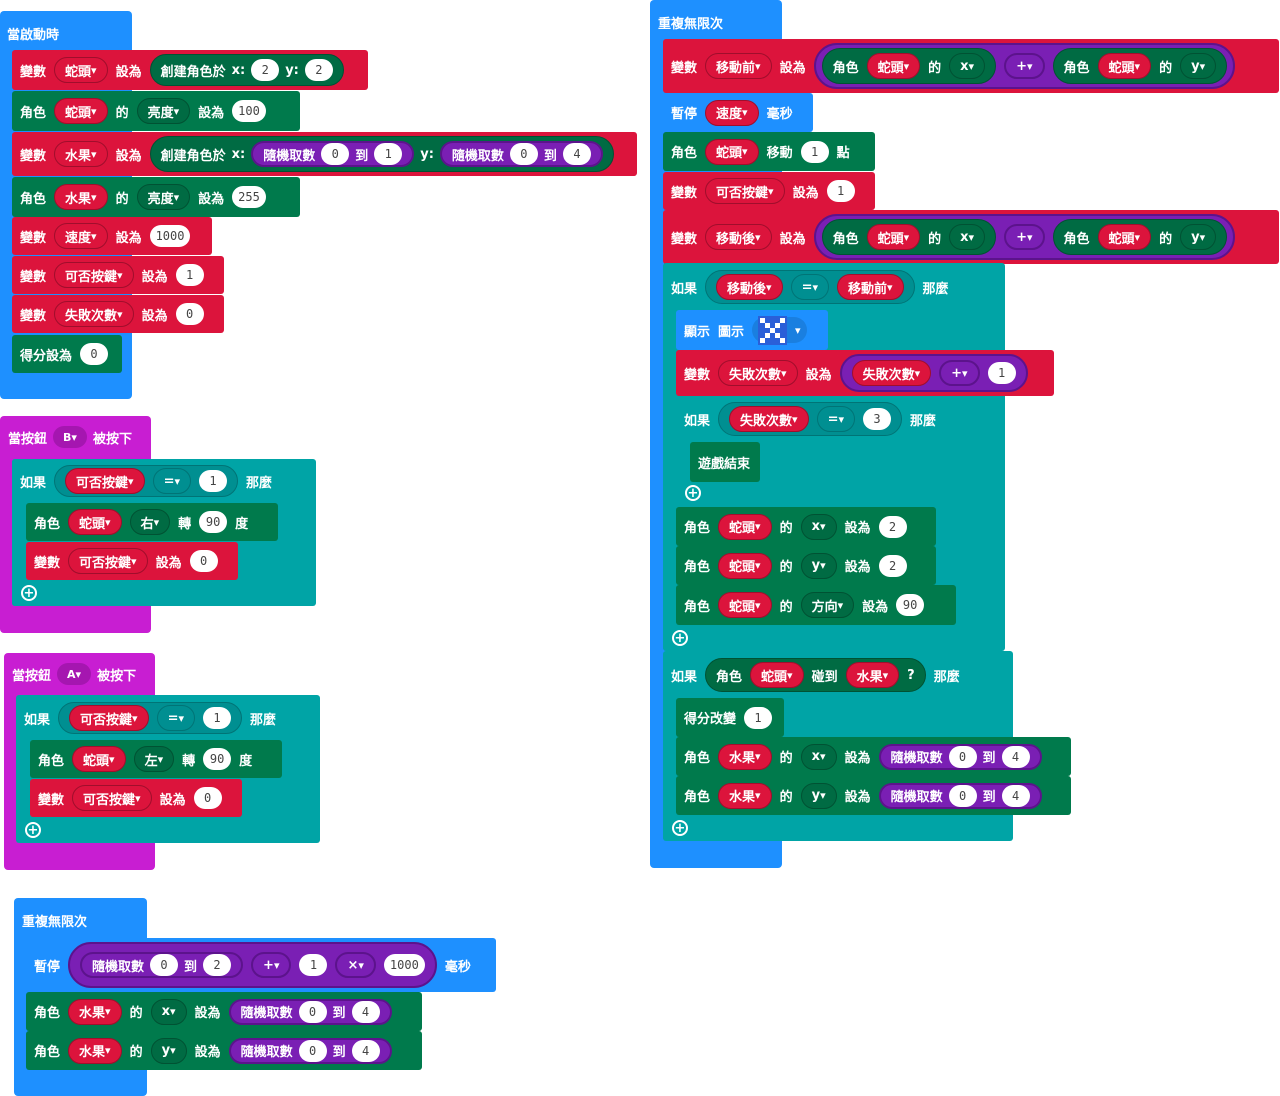 The height and width of the screenshot is (1096, 1280). I want to click on value-input: 1000, so click(170, 236).